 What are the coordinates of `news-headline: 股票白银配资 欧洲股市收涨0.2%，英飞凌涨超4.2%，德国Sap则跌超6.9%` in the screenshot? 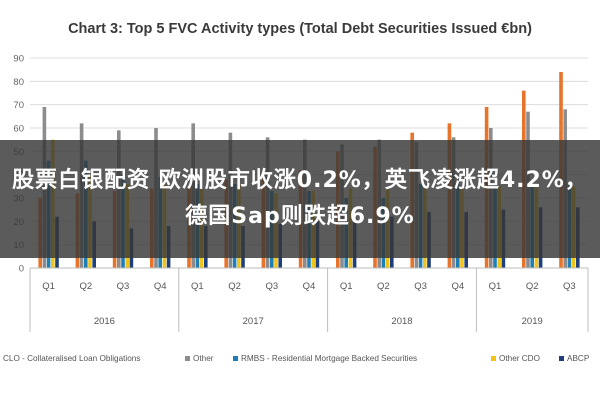 It's located at (300, 198).